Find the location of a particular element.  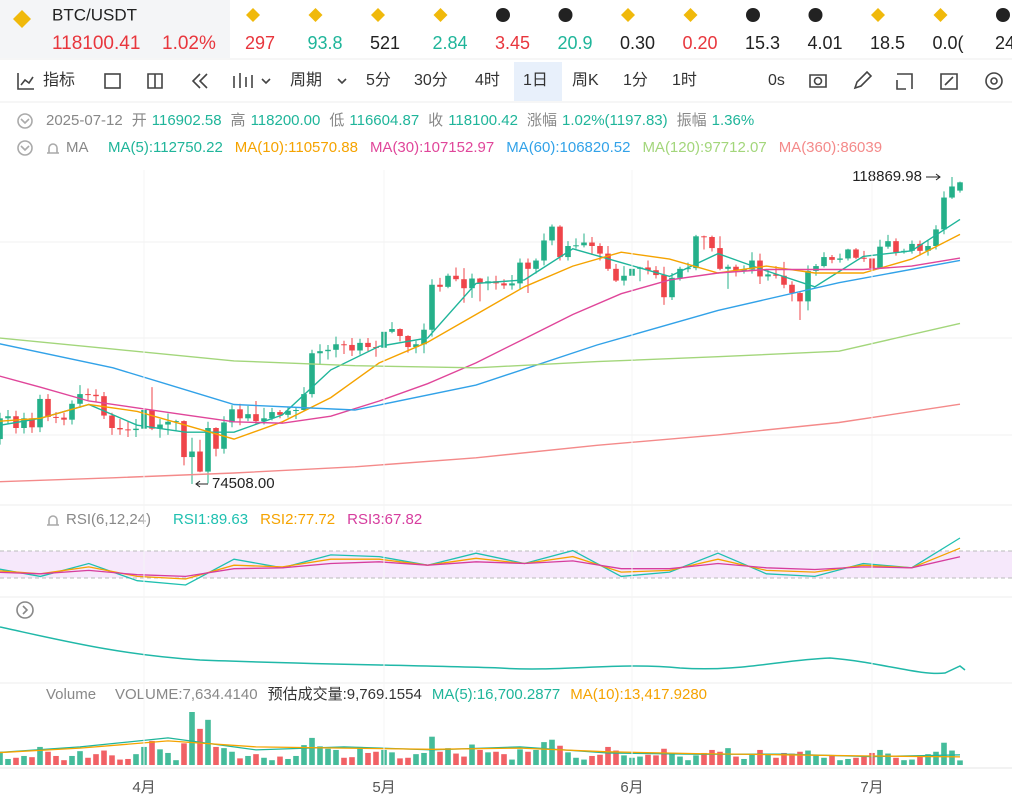

label: 2025-07-12 is located at coordinates (84, 120).